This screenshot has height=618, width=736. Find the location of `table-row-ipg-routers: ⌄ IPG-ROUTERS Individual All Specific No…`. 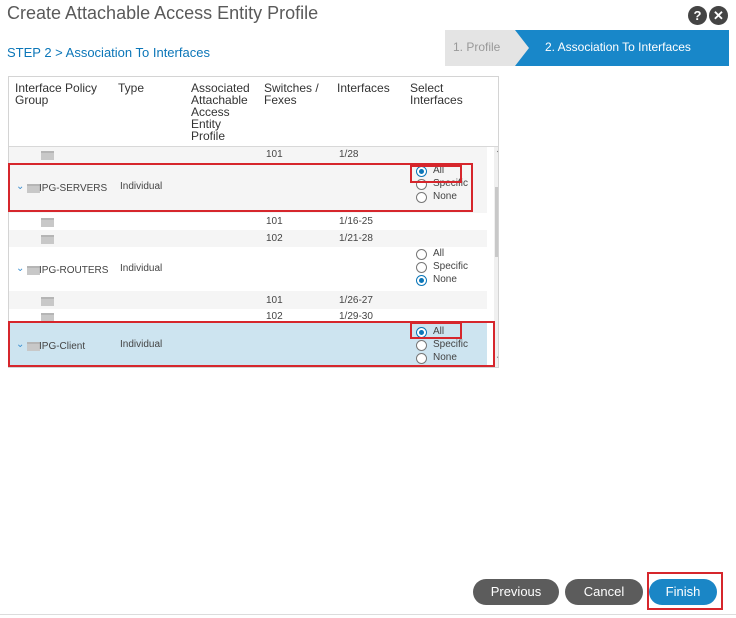

table-row-ipg-routers: ⌄ IPG-ROUTERS Individual All Specific No… is located at coordinates (248, 269).